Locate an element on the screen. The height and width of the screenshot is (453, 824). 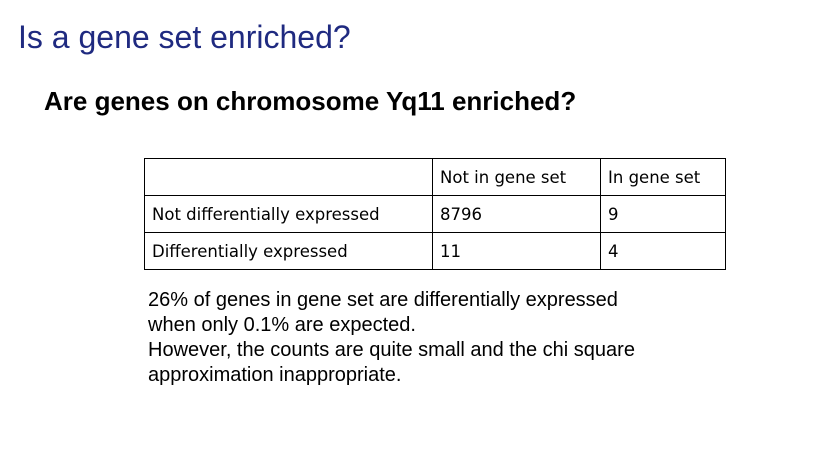
table-header-not-in-gene-set: Not in gene set is located at coordinates (516, 177).